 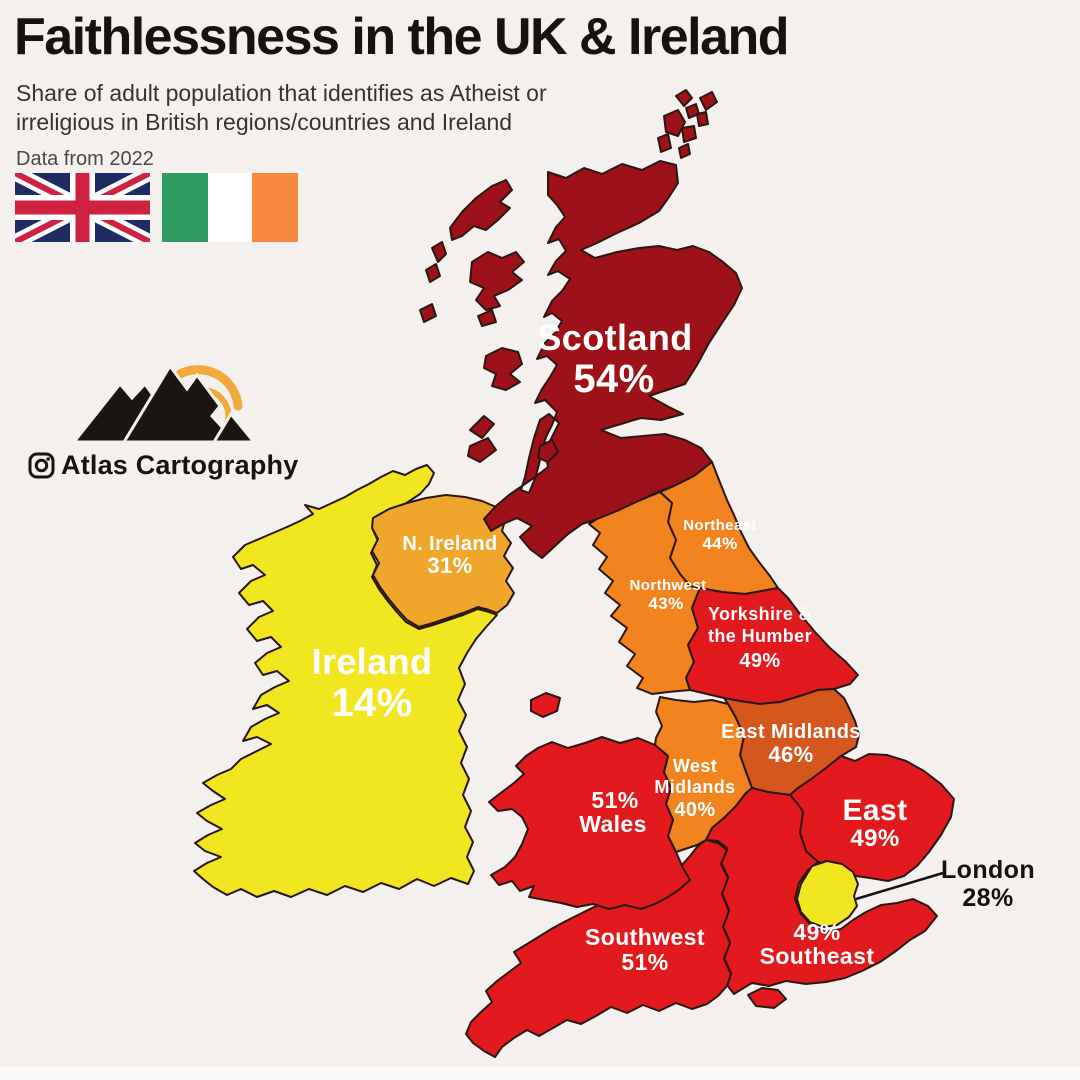 I want to click on data-note: Data from 2022, so click(x=85, y=159).